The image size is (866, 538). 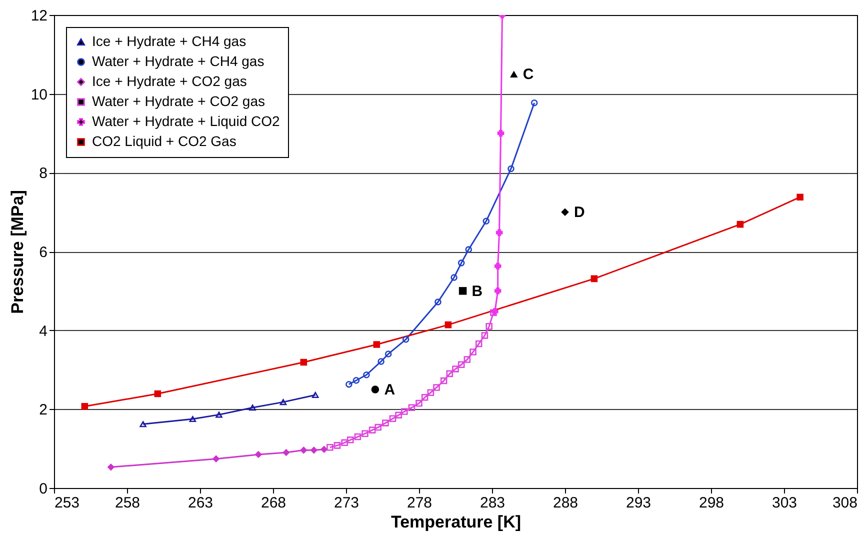 I want to click on legend-label: CO2 Liquid + CO2 Gas, so click(x=164, y=141).